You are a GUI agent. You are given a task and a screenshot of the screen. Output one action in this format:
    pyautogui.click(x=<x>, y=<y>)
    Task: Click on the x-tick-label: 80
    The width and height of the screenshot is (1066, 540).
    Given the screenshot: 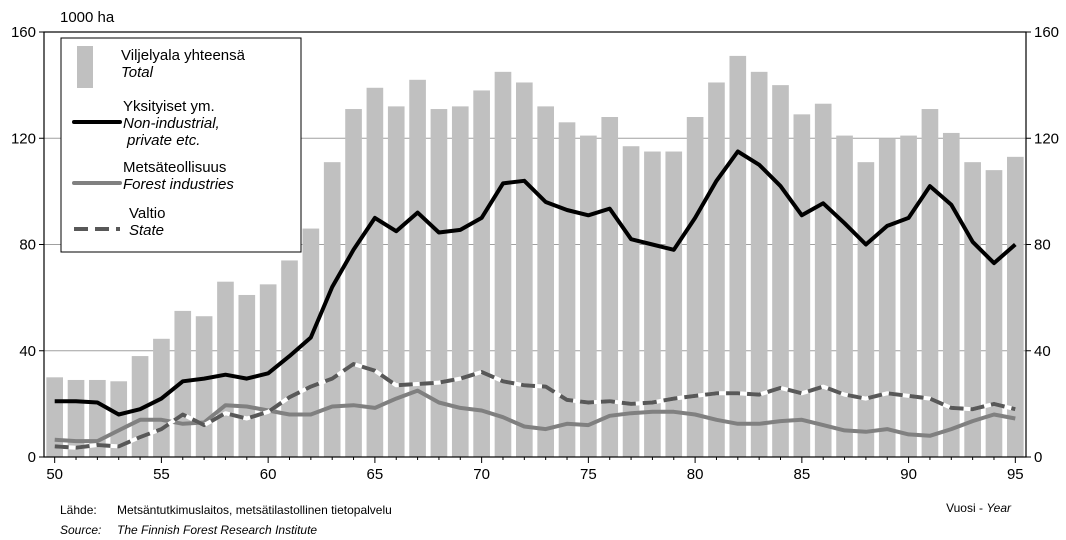 What is the action you would take?
    pyautogui.click(x=695, y=474)
    